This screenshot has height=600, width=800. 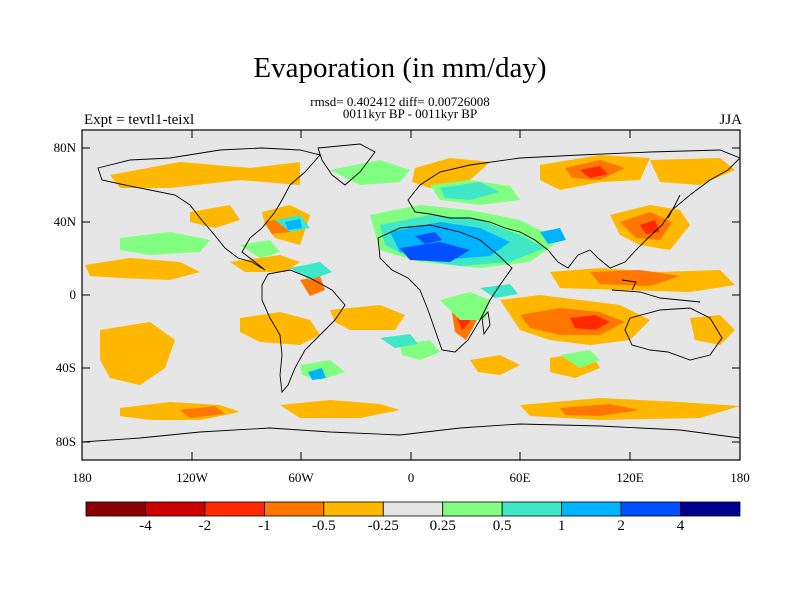 What do you see at coordinates (383, 526) in the screenshot?
I see `colorbar-label: -0.25` at bounding box center [383, 526].